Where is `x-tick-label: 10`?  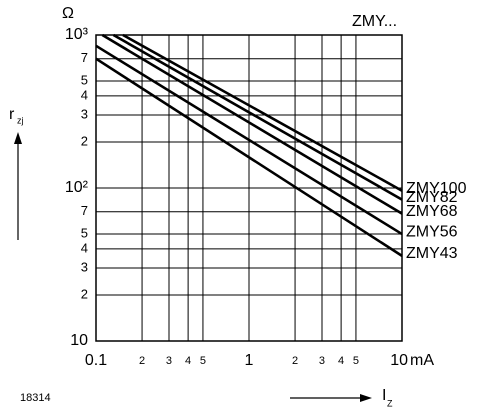 x-tick-label: 10 is located at coordinates (399, 360).